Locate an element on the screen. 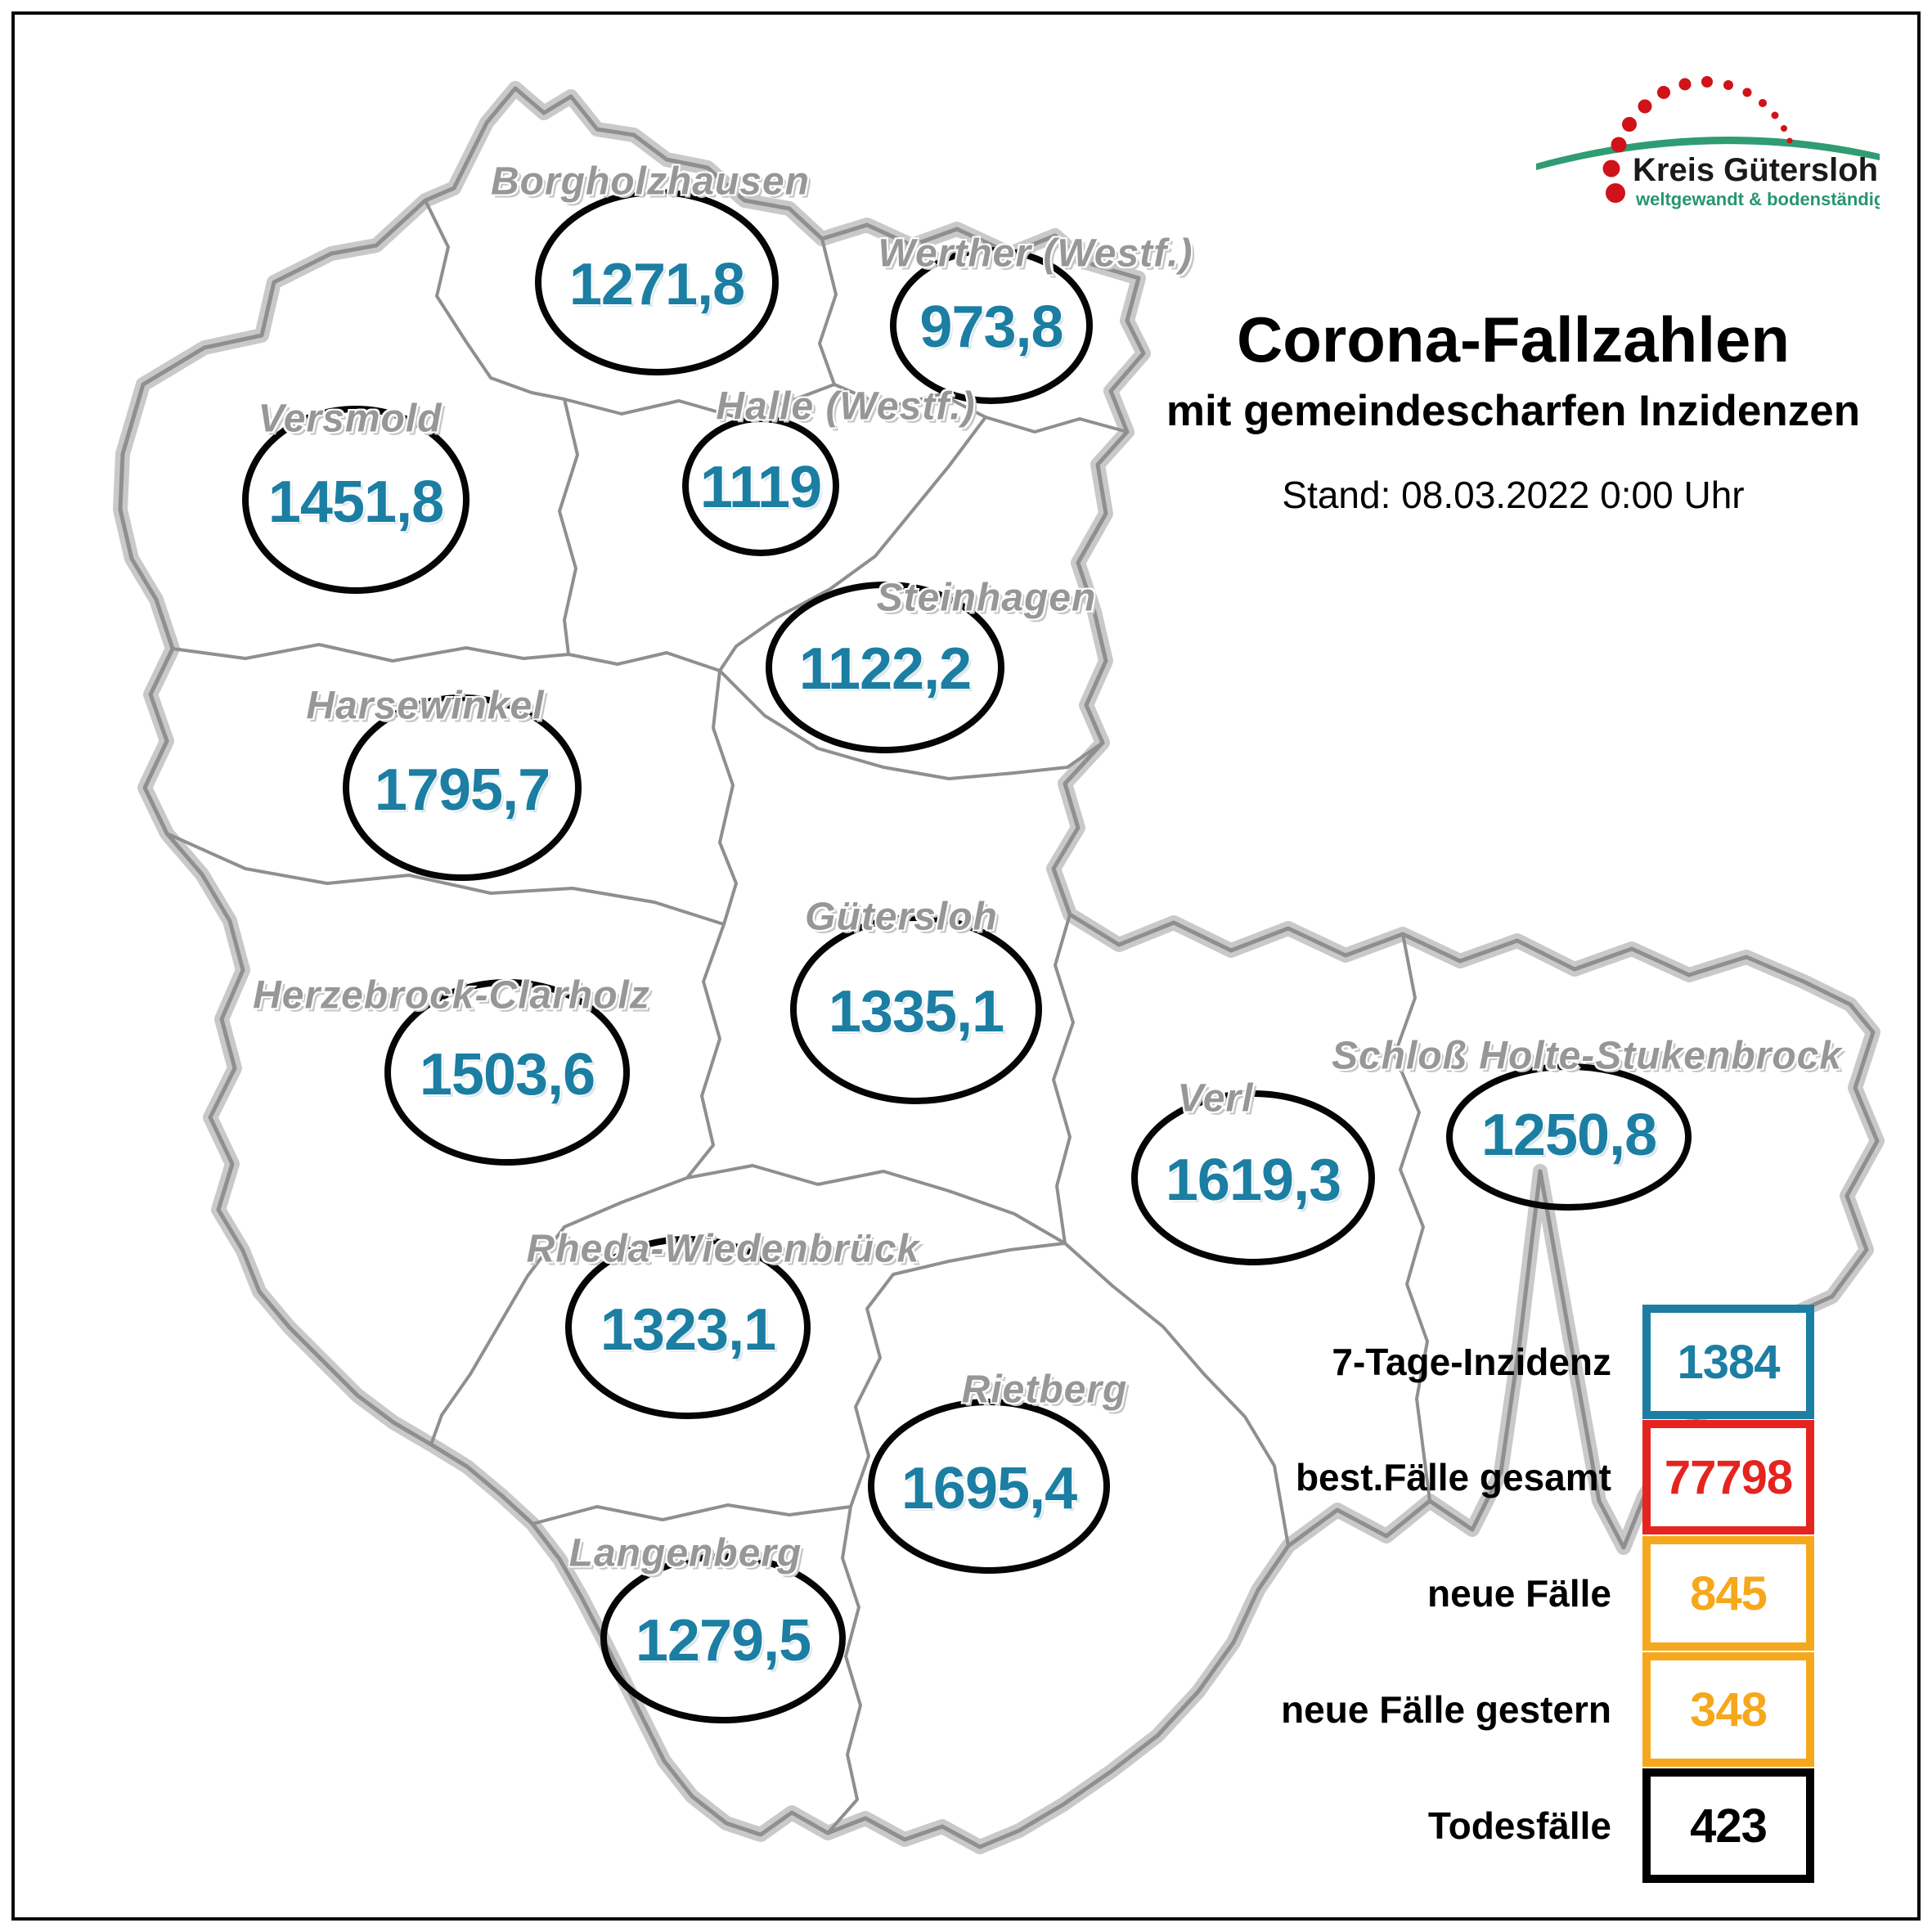 Image resolution: width=1932 pixels, height=1932 pixels. legend-label-inzidenz: 7-Tage-Inzidenz is located at coordinates (1471, 1362).